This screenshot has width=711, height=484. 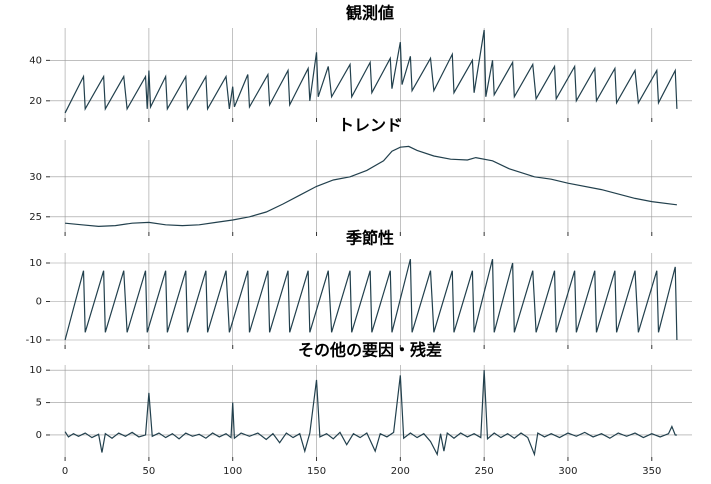 I want to click on y-tick-label: 20, so click(x=35, y=101).